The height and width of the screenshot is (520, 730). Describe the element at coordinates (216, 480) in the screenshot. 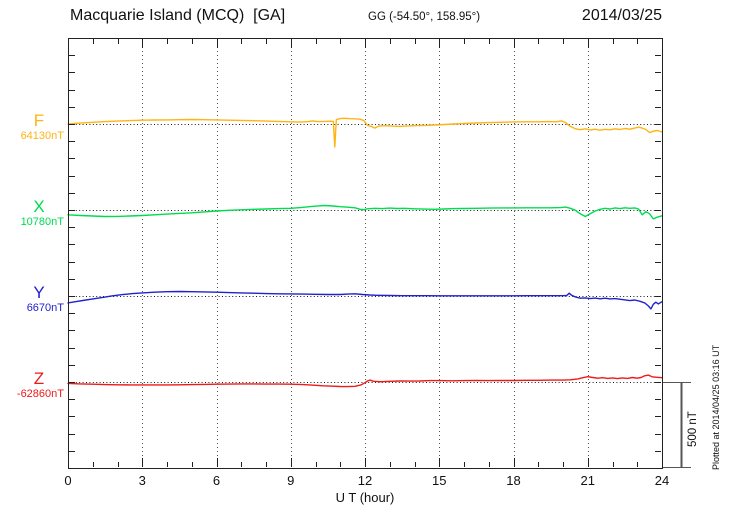

I see `x-tick-label: 6` at that location.